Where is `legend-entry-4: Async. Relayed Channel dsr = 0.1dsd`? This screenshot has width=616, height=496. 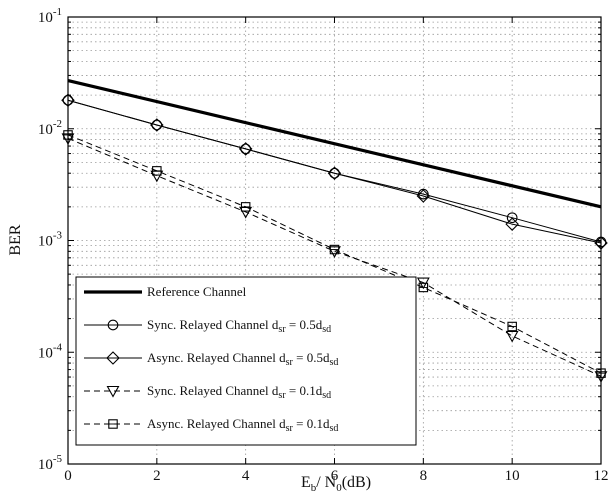
legend-entry-4: Async. Relayed Channel dsr = 0.1dsd is located at coordinates (211, 425).